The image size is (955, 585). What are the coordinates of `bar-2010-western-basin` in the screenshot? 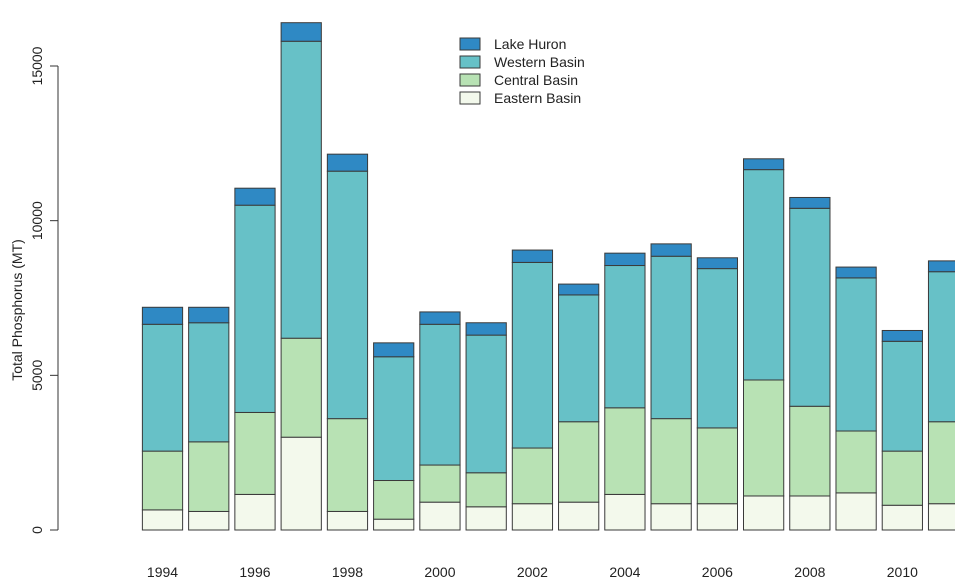 It's located at (902, 396).